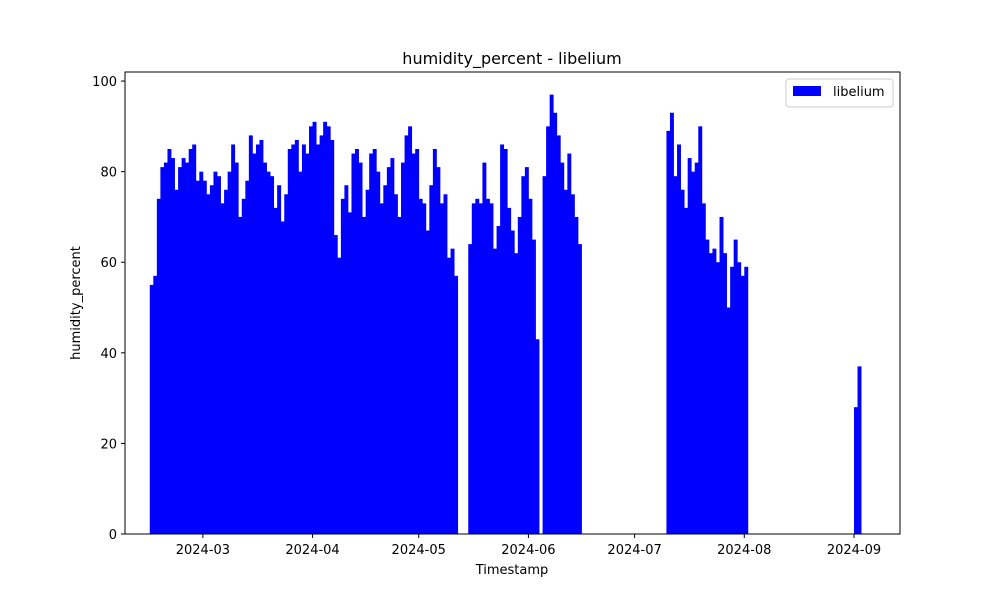 The image size is (1000, 600). What do you see at coordinates (839, 93) in the screenshot?
I see `legend: libelium` at bounding box center [839, 93].